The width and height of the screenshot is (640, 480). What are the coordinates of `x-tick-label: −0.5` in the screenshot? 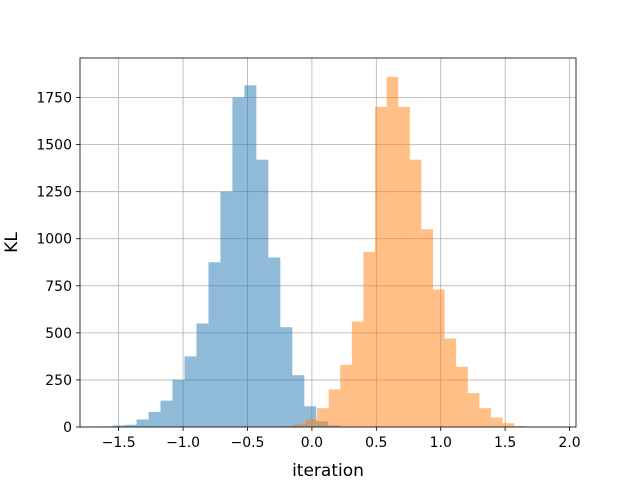 It's located at (247, 443).